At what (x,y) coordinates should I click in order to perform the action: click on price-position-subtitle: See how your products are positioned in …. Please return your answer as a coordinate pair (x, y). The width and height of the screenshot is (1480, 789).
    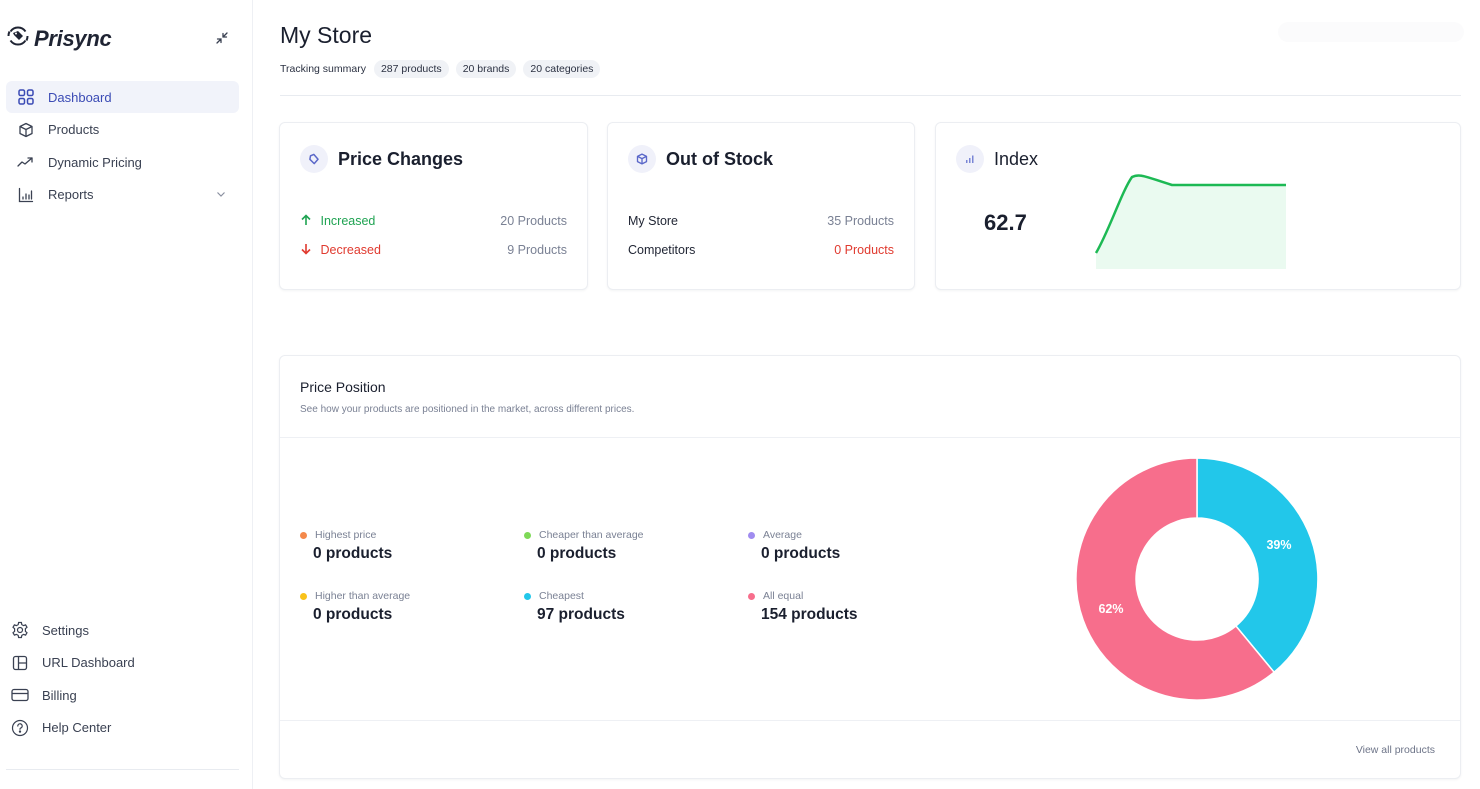
    Looking at the image, I should click on (467, 409).